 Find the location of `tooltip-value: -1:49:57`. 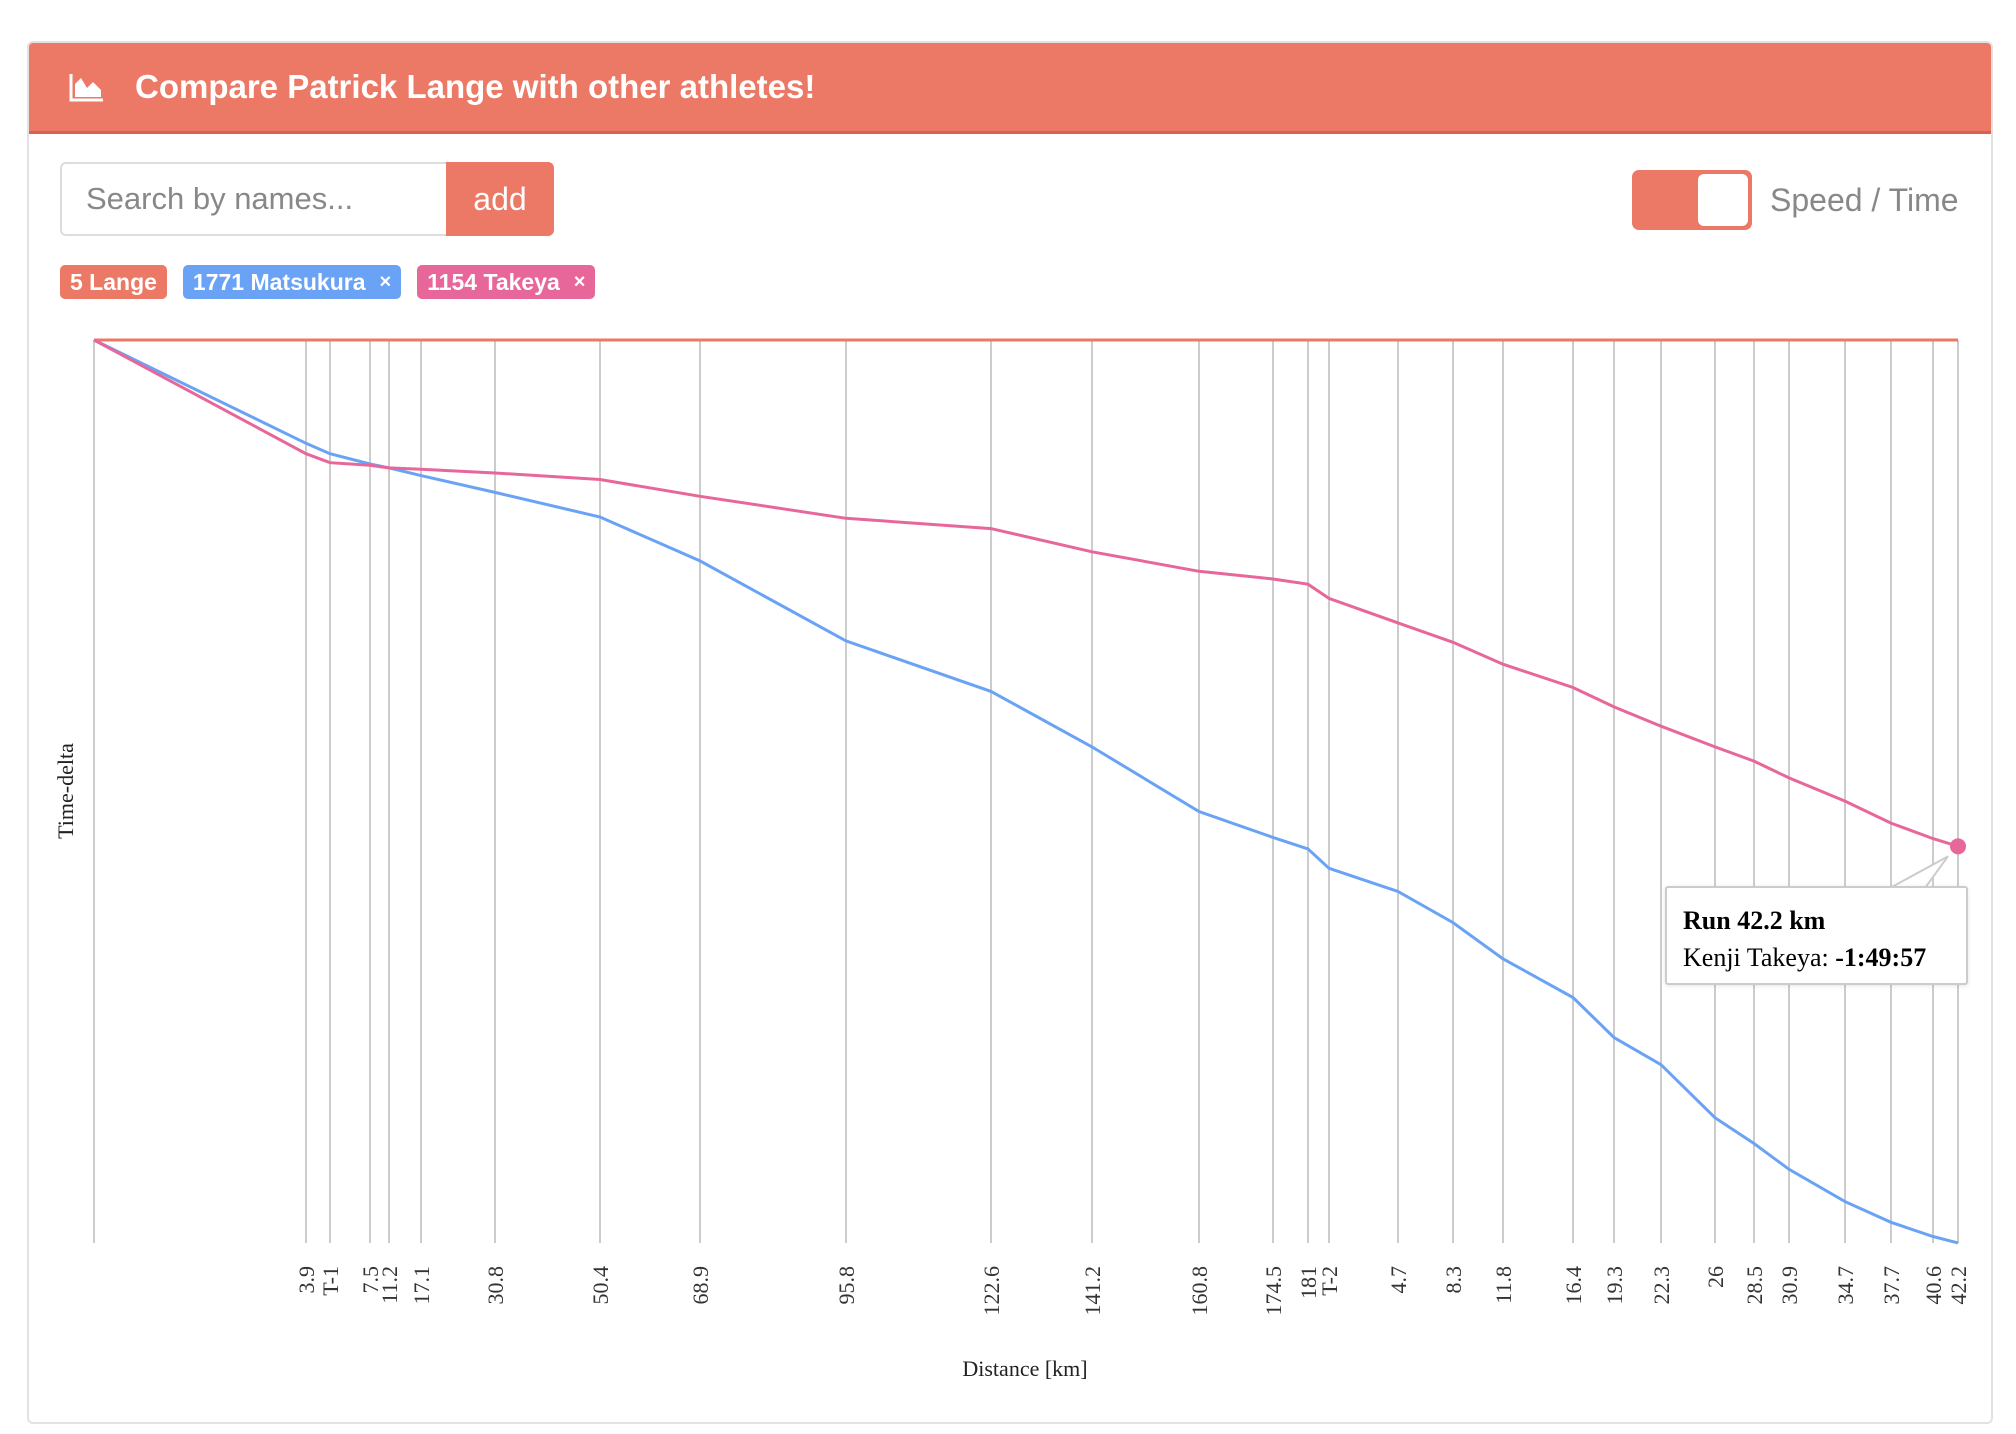

tooltip-value: -1:49:57 is located at coordinates (1881, 957).